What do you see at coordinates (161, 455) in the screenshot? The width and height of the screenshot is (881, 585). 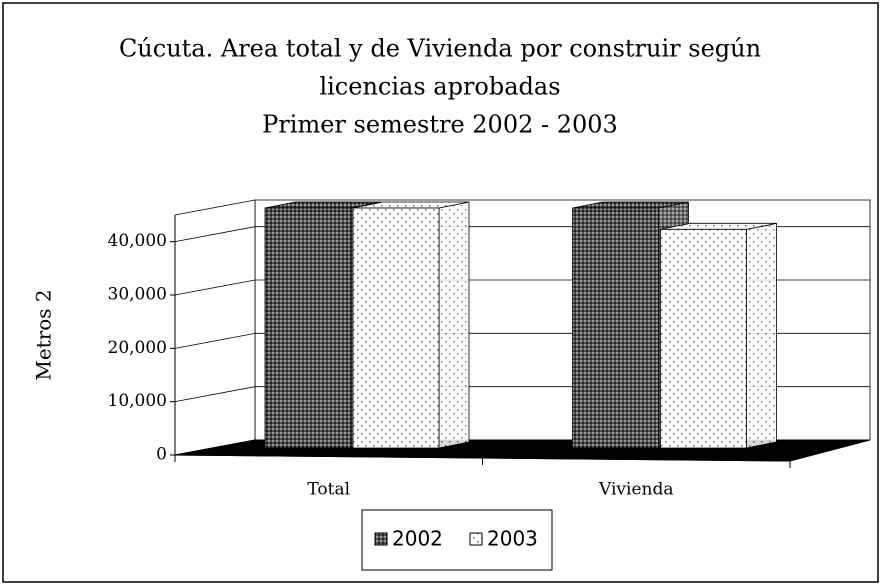 I see `y-tick-label: 0` at bounding box center [161, 455].